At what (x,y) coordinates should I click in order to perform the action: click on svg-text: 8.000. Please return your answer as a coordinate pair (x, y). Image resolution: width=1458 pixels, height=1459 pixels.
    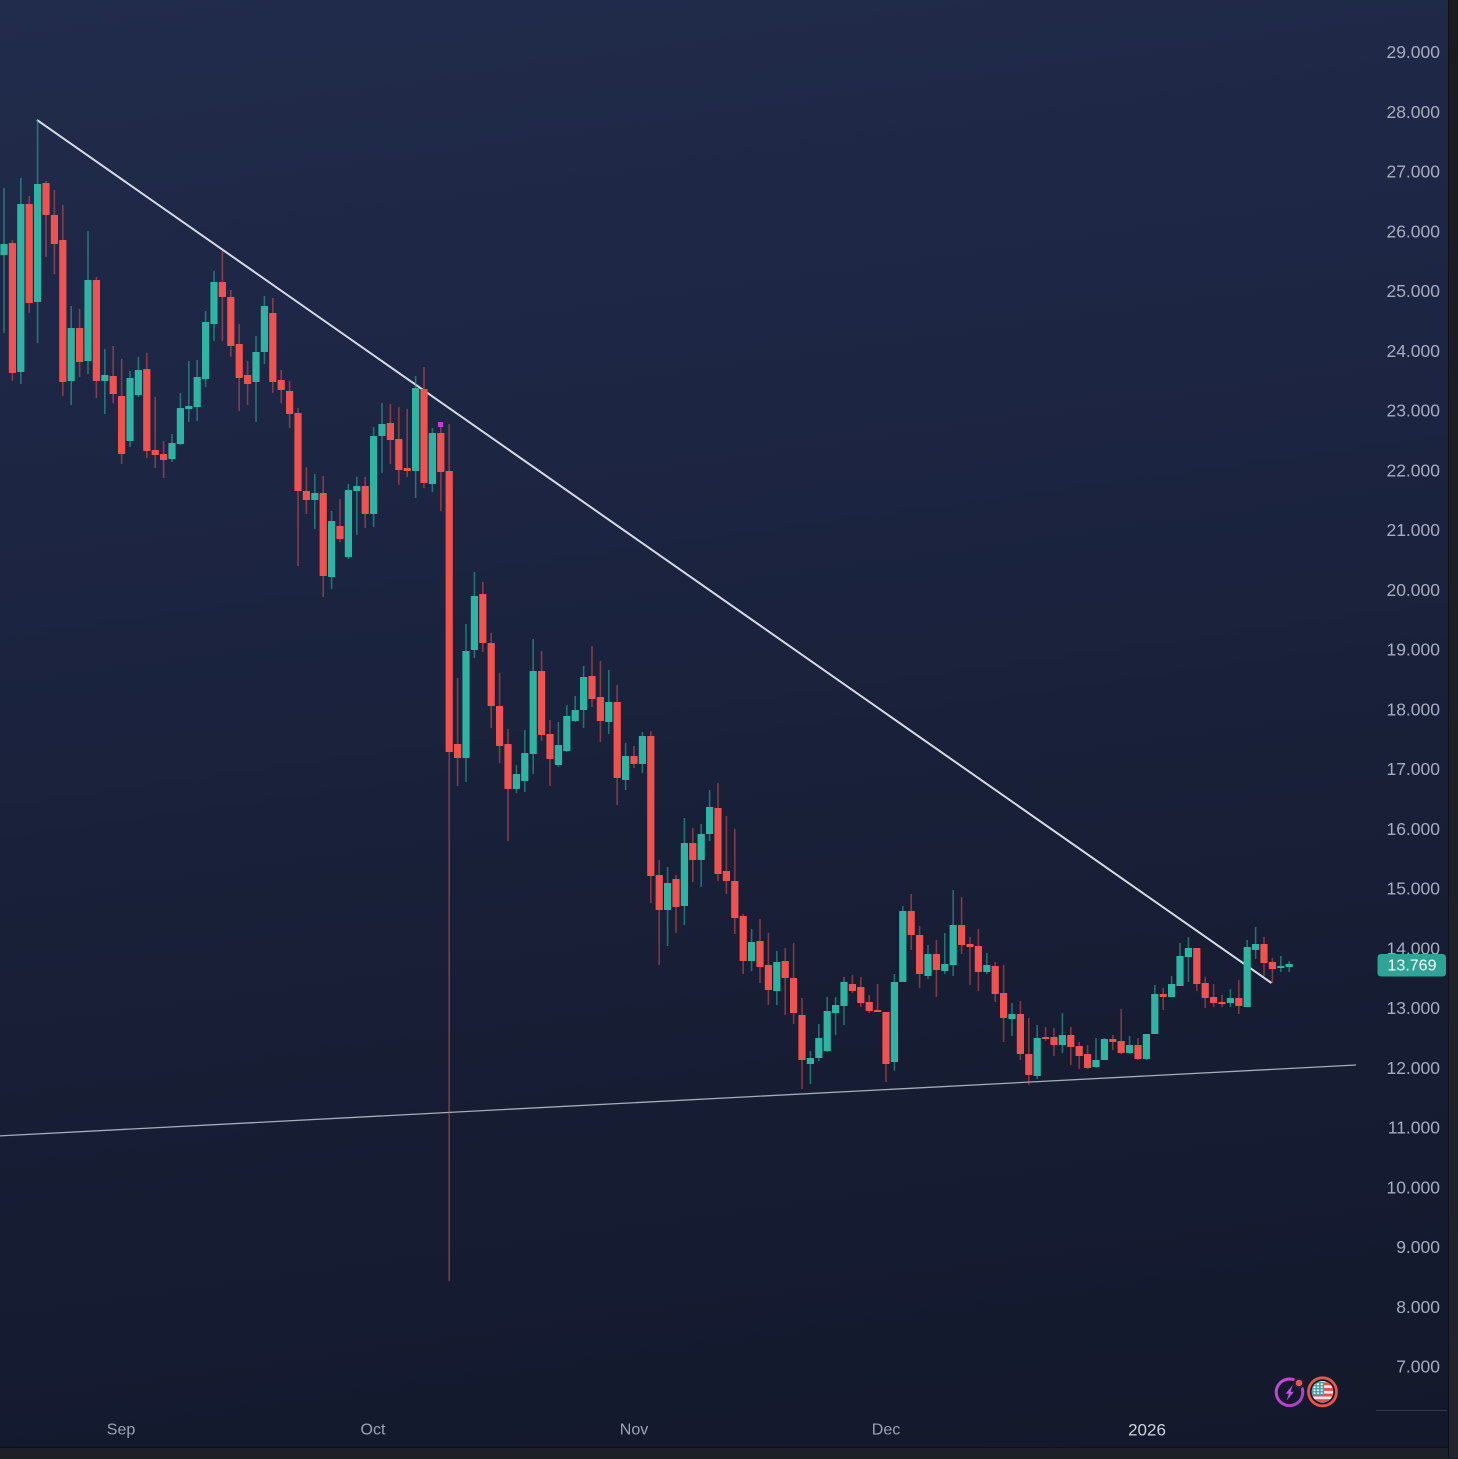
    Looking at the image, I should click on (1418, 1307).